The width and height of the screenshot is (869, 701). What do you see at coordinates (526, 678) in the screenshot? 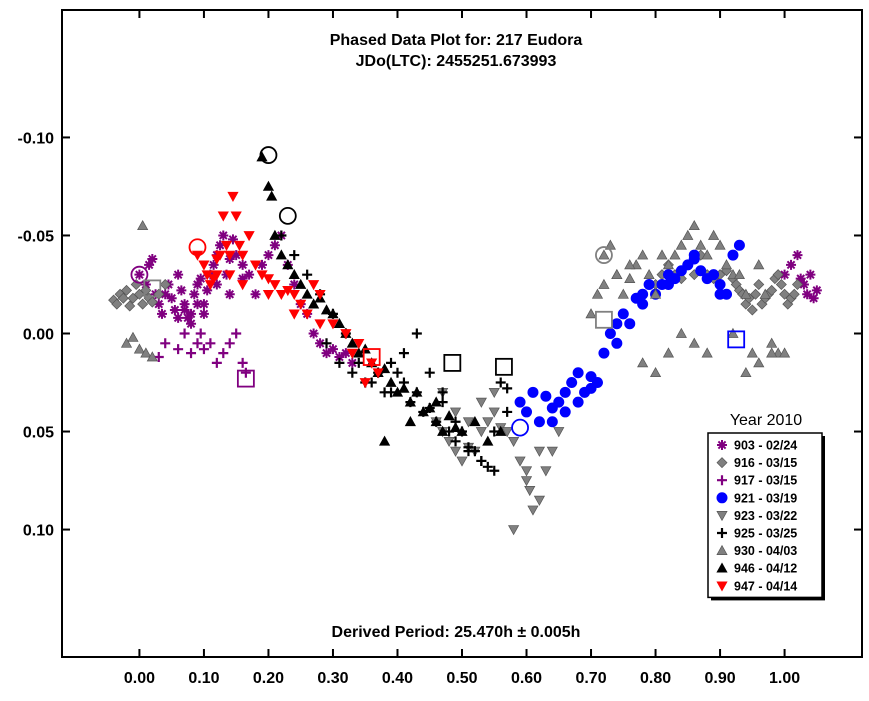
I see `x-tick-label: 0.60` at bounding box center [526, 678].